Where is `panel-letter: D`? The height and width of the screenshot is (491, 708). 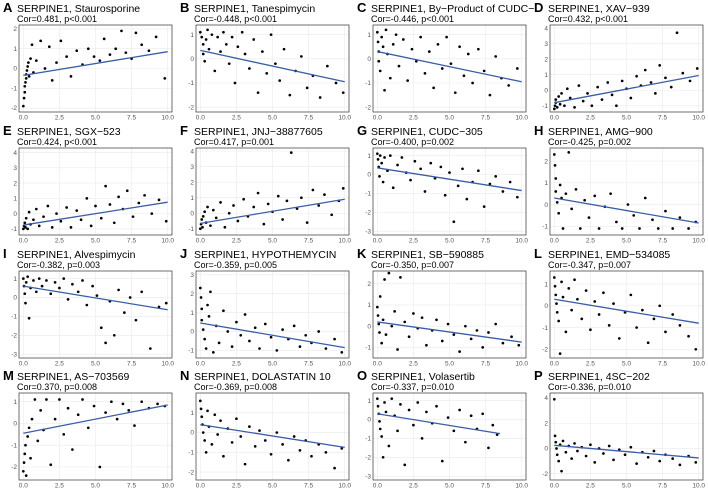 panel-letter: D is located at coordinates (538, 7).